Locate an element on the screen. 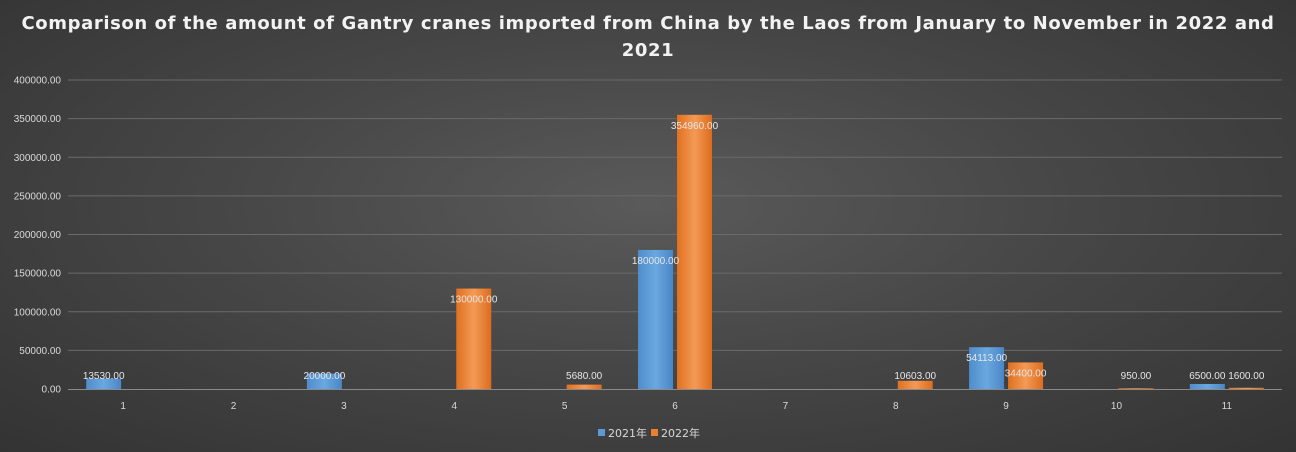  y-tick-label: 250000.00 is located at coordinates (38, 196).